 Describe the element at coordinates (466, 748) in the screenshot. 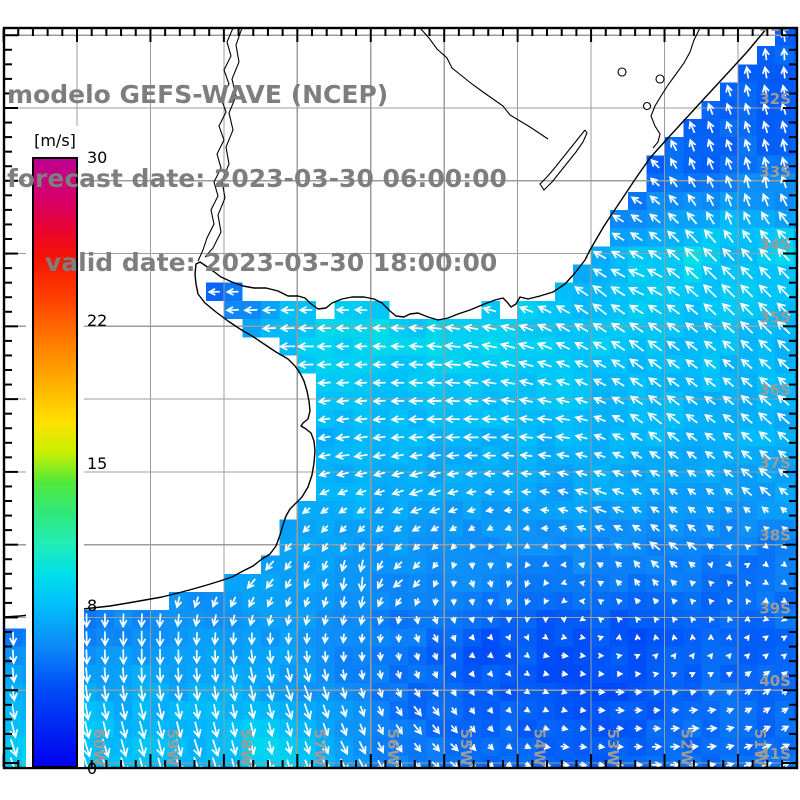

I see `longitude-label: 55W` at that location.